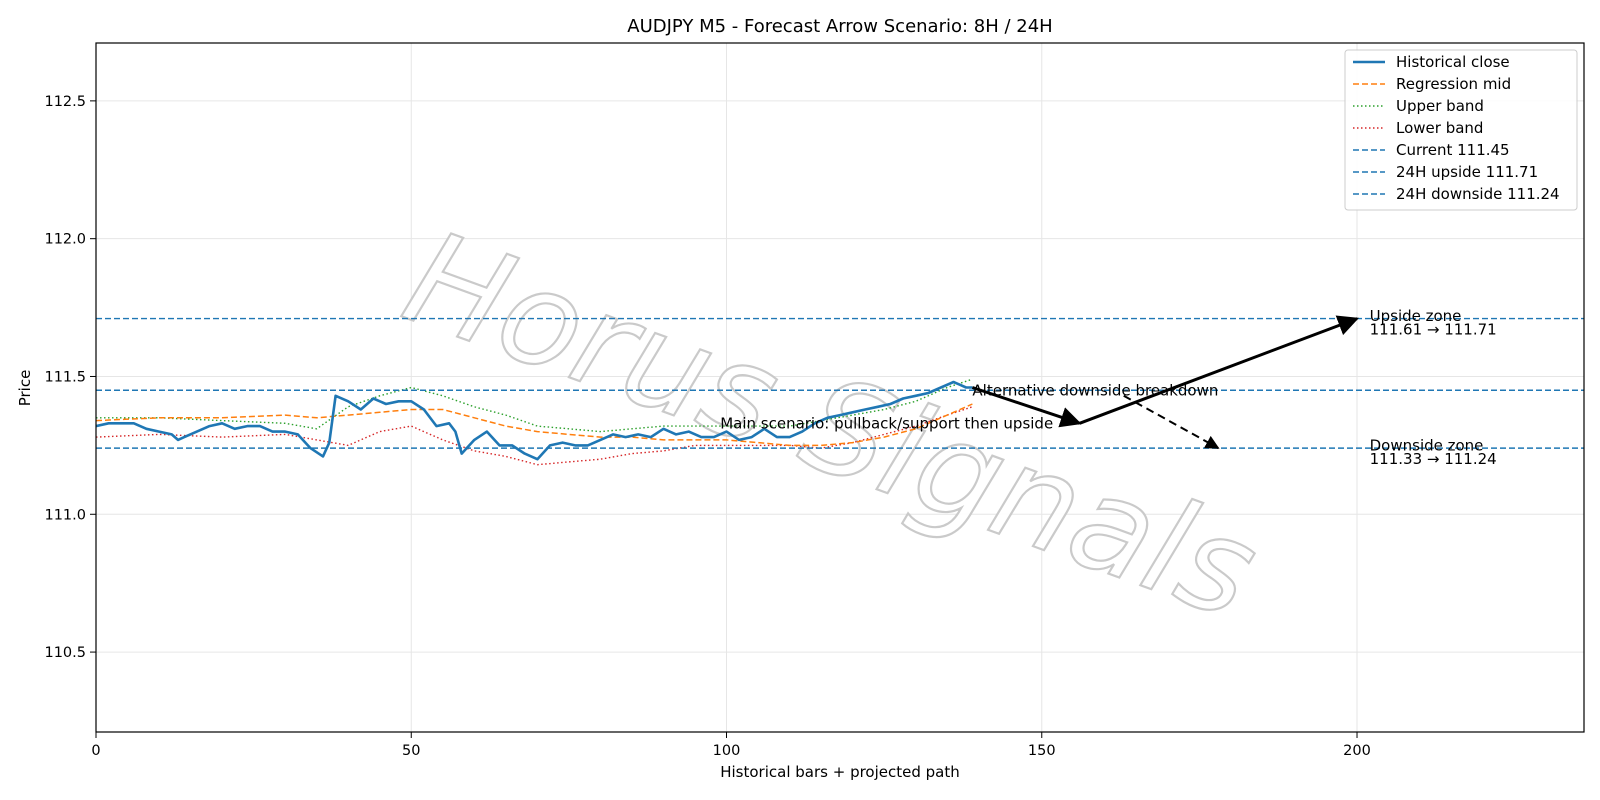  Describe the element at coordinates (1440, 106) in the screenshot. I see `legend-label: Upper band` at that location.